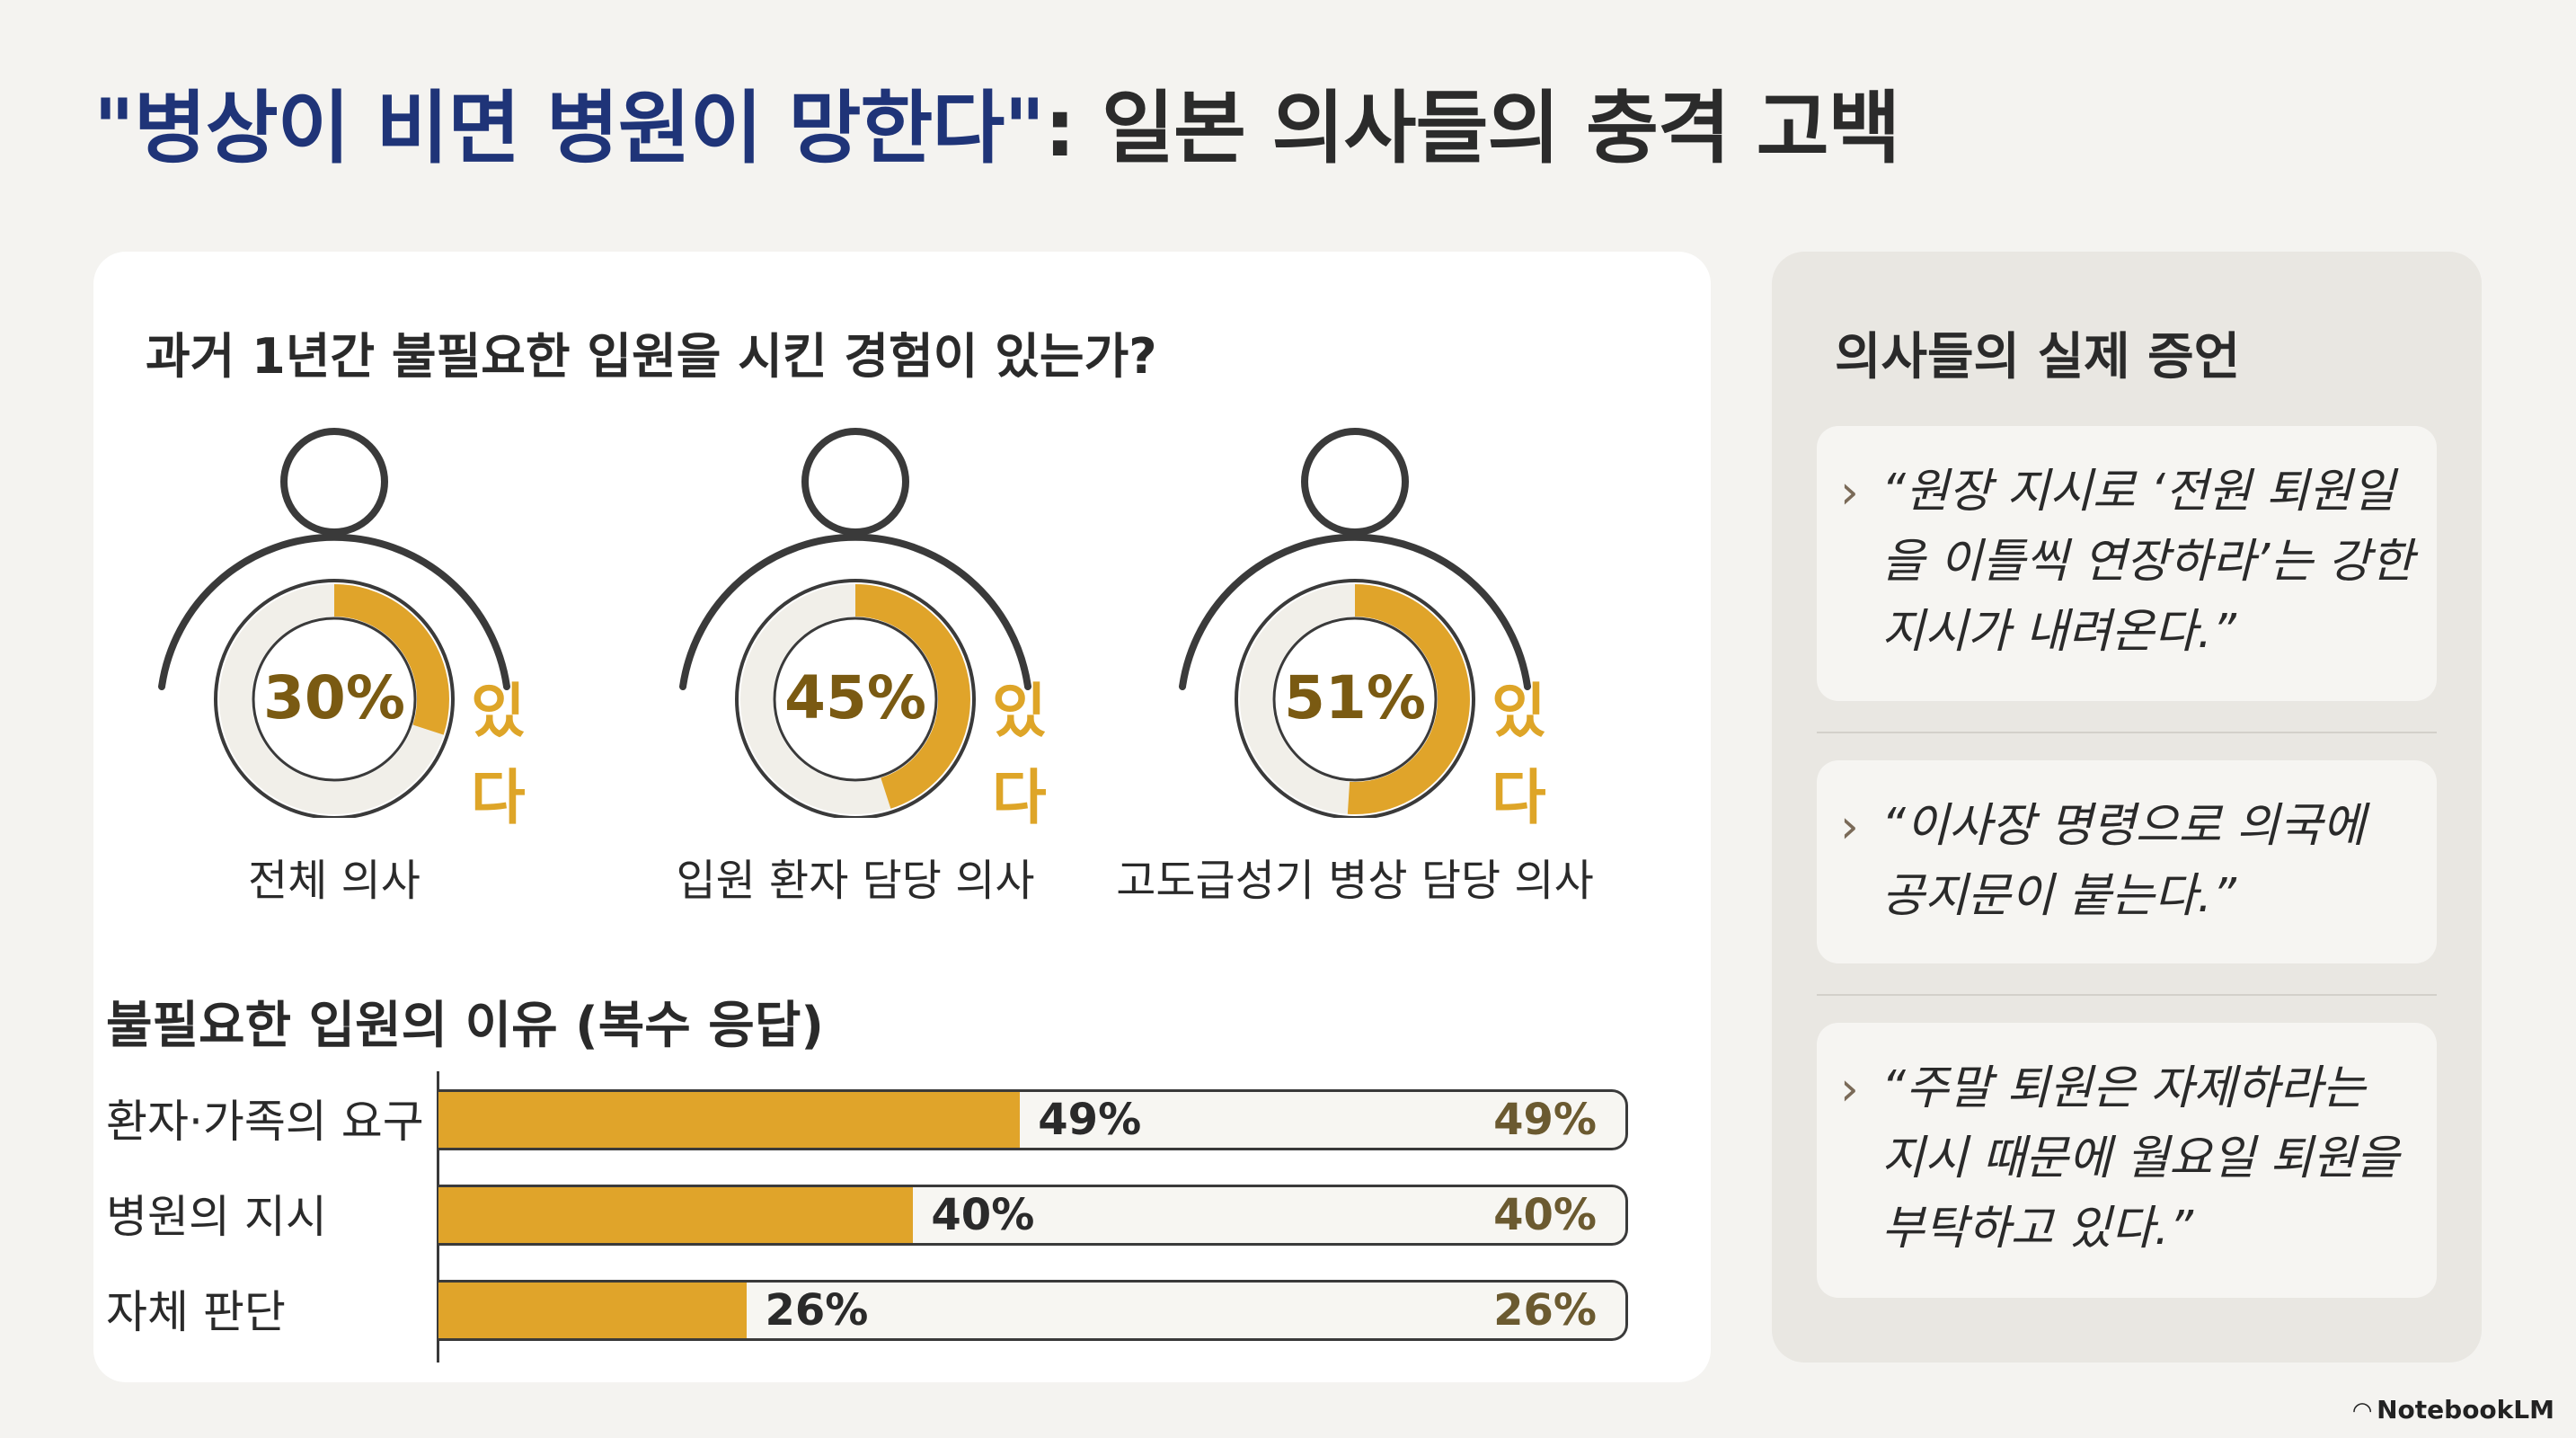  I want to click on bar-value-end-label: 49%, so click(1545, 1120).